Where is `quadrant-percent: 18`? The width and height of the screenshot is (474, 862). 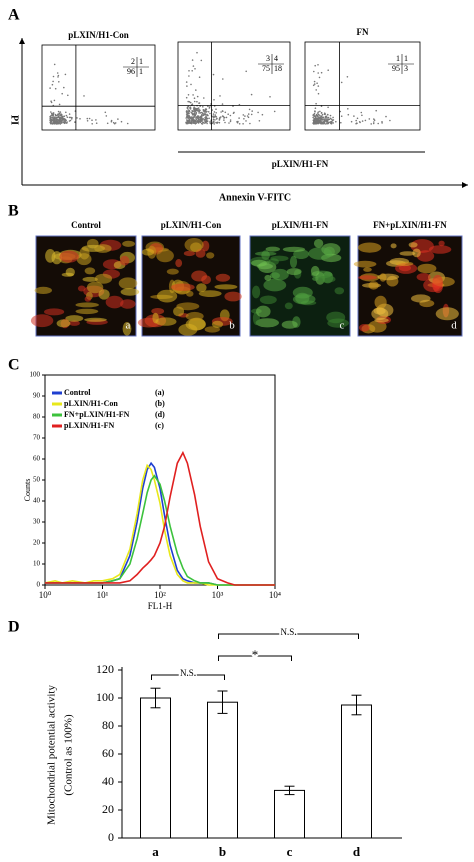 quadrant-percent: 18 is located at coordinates (278, 68).